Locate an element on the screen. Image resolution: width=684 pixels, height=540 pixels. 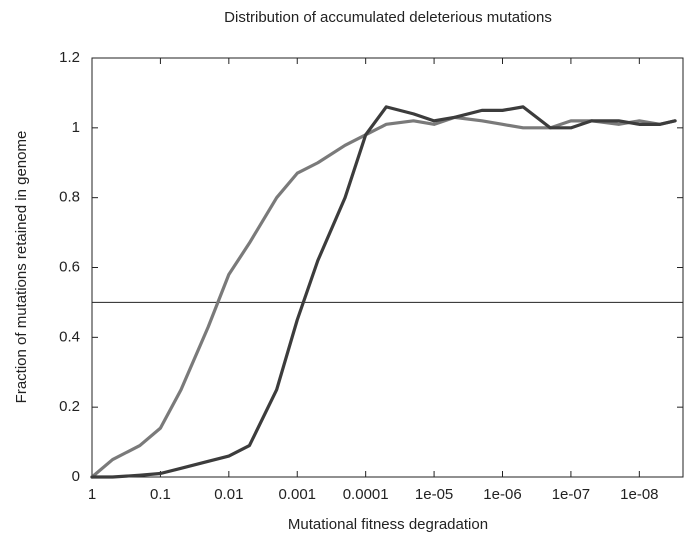
x-tick-label: 0.1 is located at coordinates (160, 494).